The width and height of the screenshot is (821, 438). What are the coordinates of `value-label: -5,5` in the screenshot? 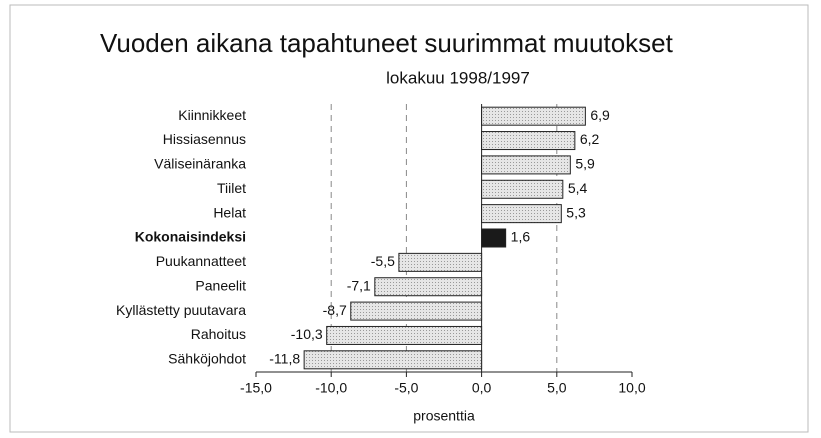 It's located at (383, 261).